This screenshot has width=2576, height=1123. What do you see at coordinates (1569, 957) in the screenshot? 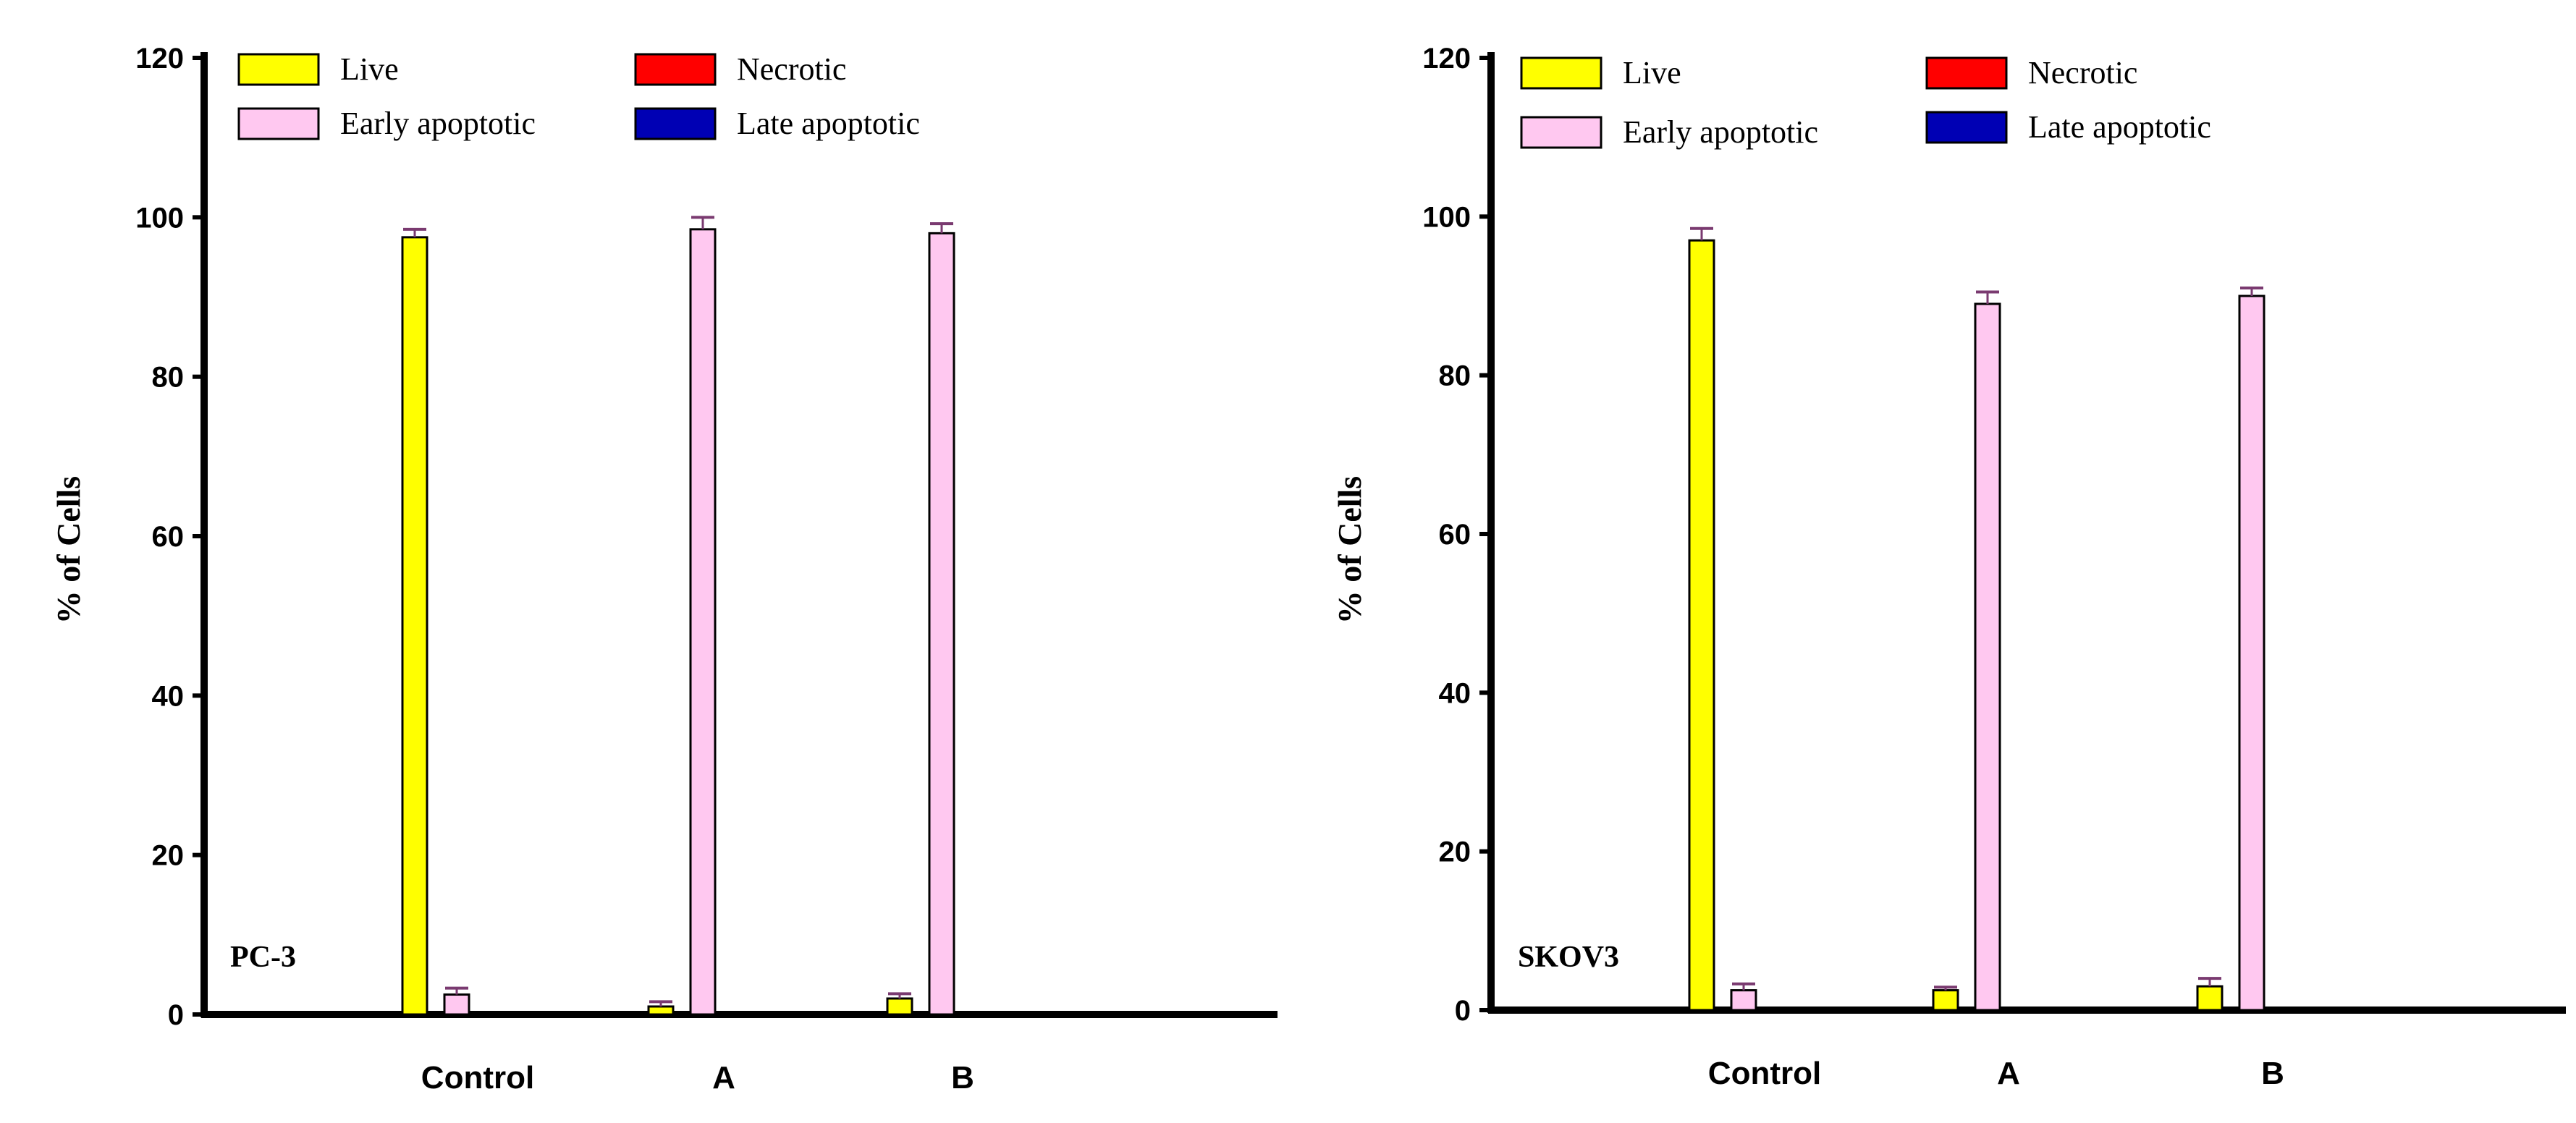
I see `panel-label: SKOV3` at bounding box center [1569, 957].